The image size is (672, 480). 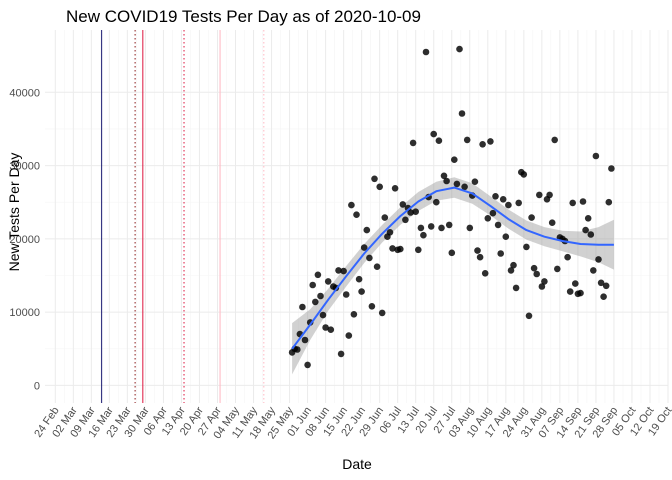 I want to click on y-axis-ticks: 0 10000 20000 30000 40000, so click(x=24, y=239).